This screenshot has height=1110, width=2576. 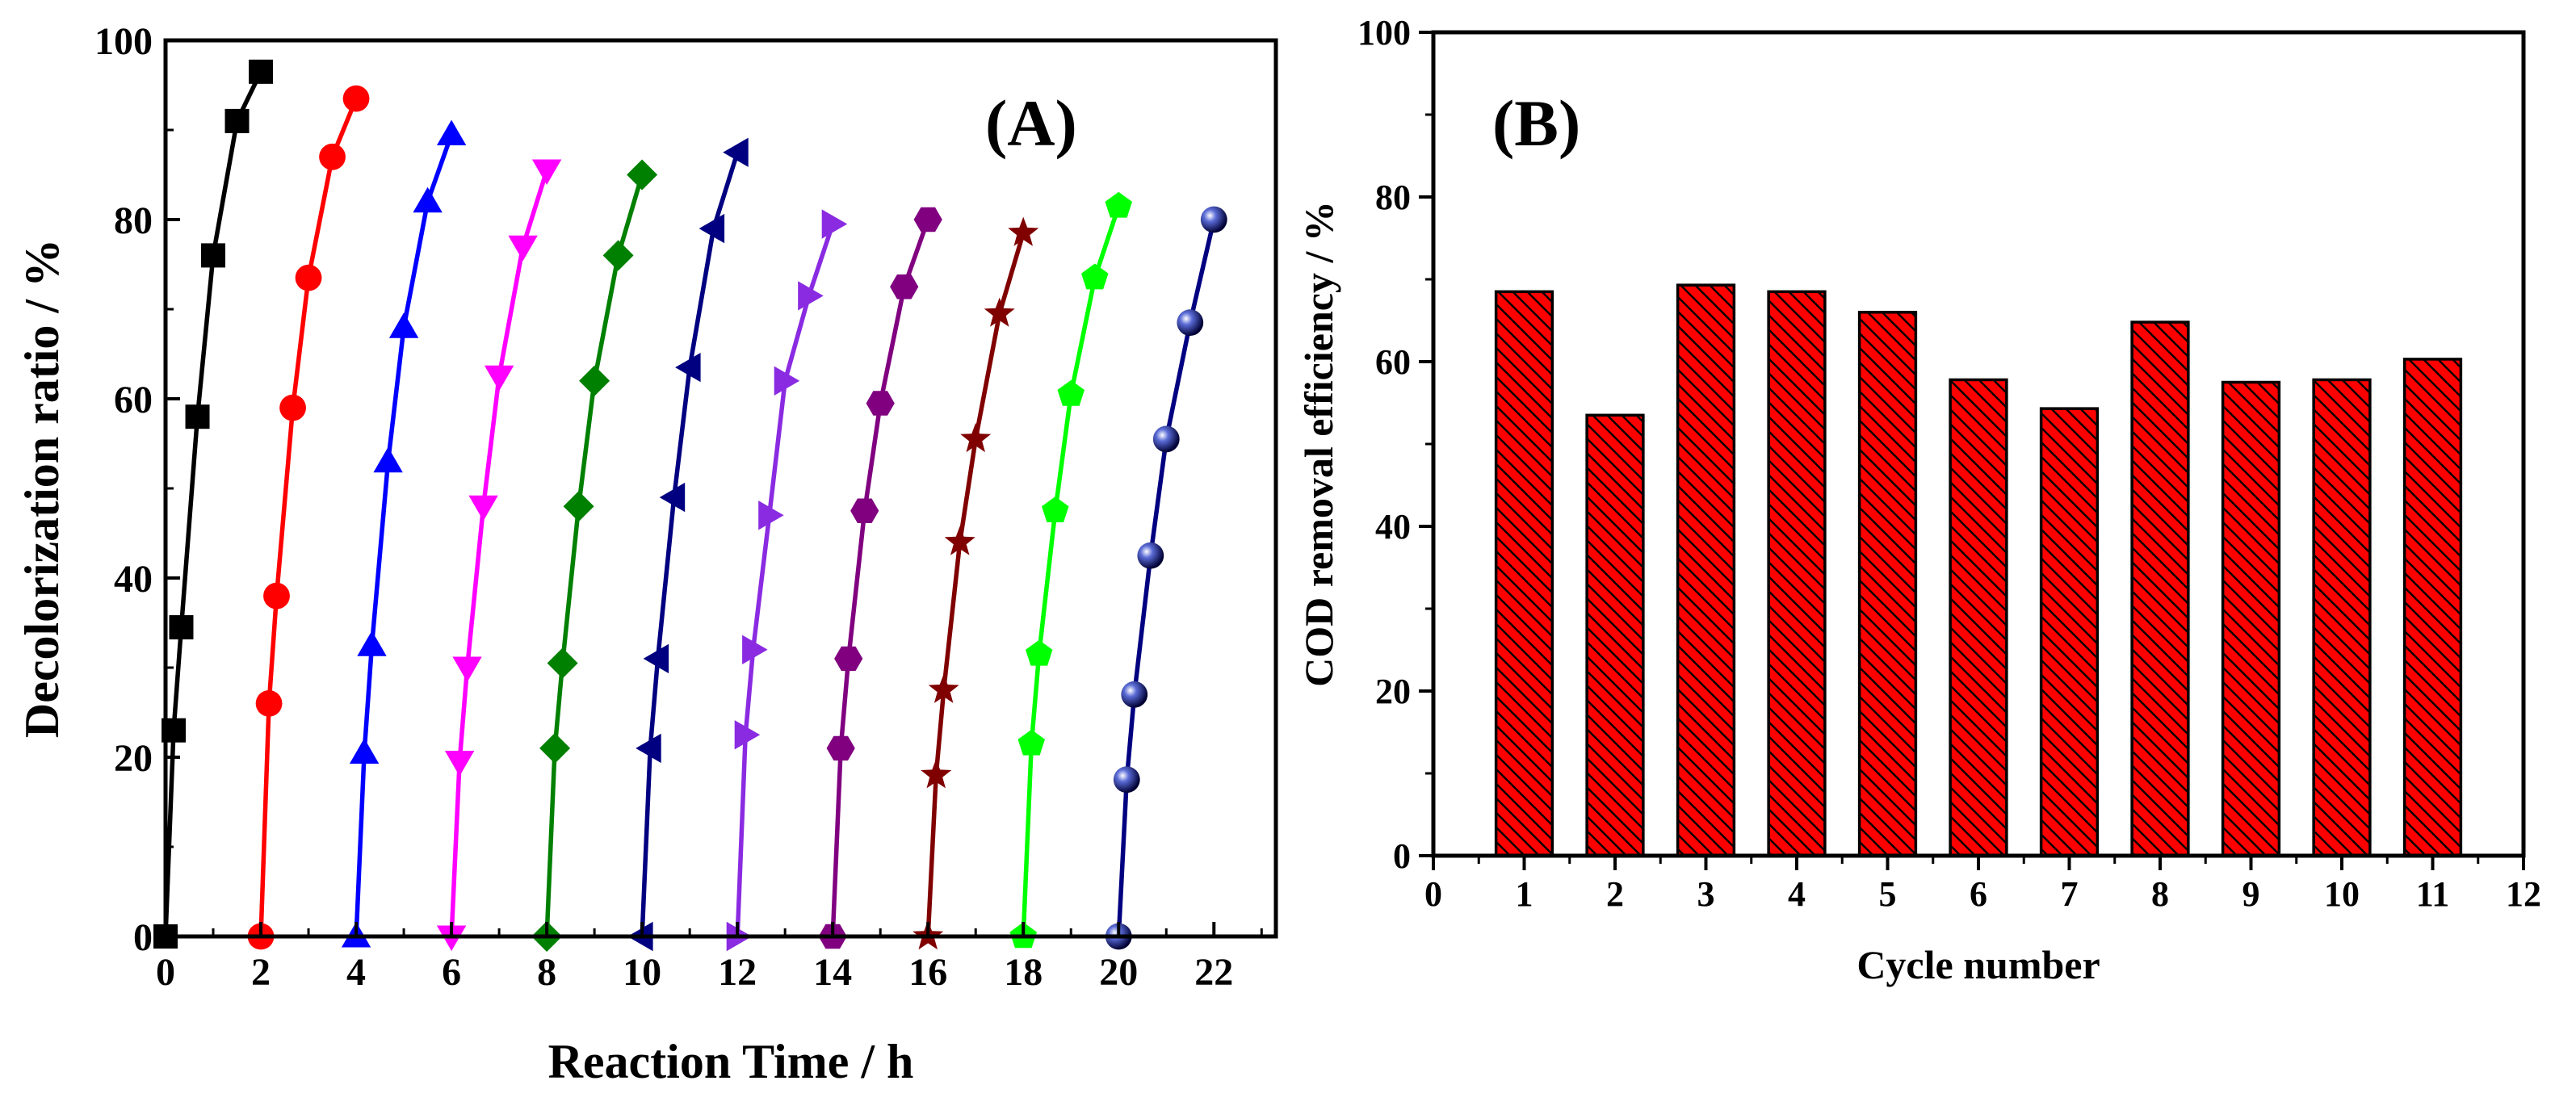 I want to click on panel-a-x-axis-title: Reaction Time / h, so click(x=731, y=1061).